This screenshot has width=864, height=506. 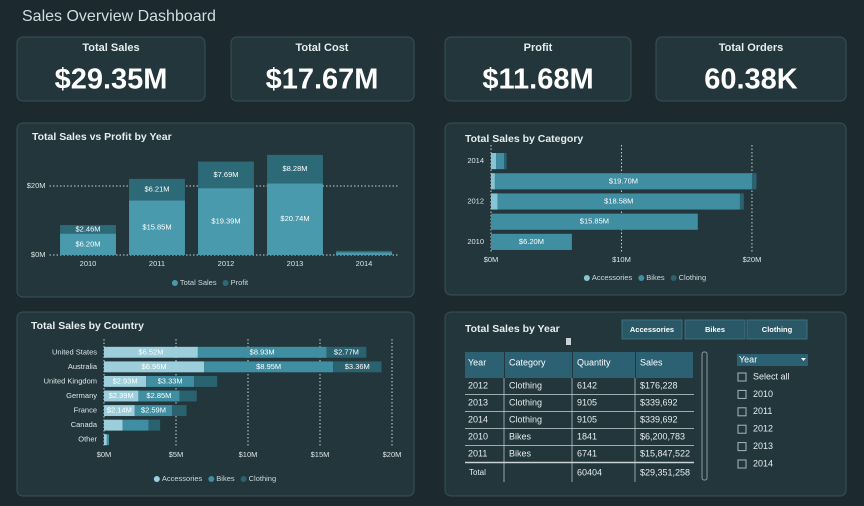 What do you see at coordinates (475, 241) in the screenshot?
I see `y-tick-label: 2010` at bounding box center [475, 241].